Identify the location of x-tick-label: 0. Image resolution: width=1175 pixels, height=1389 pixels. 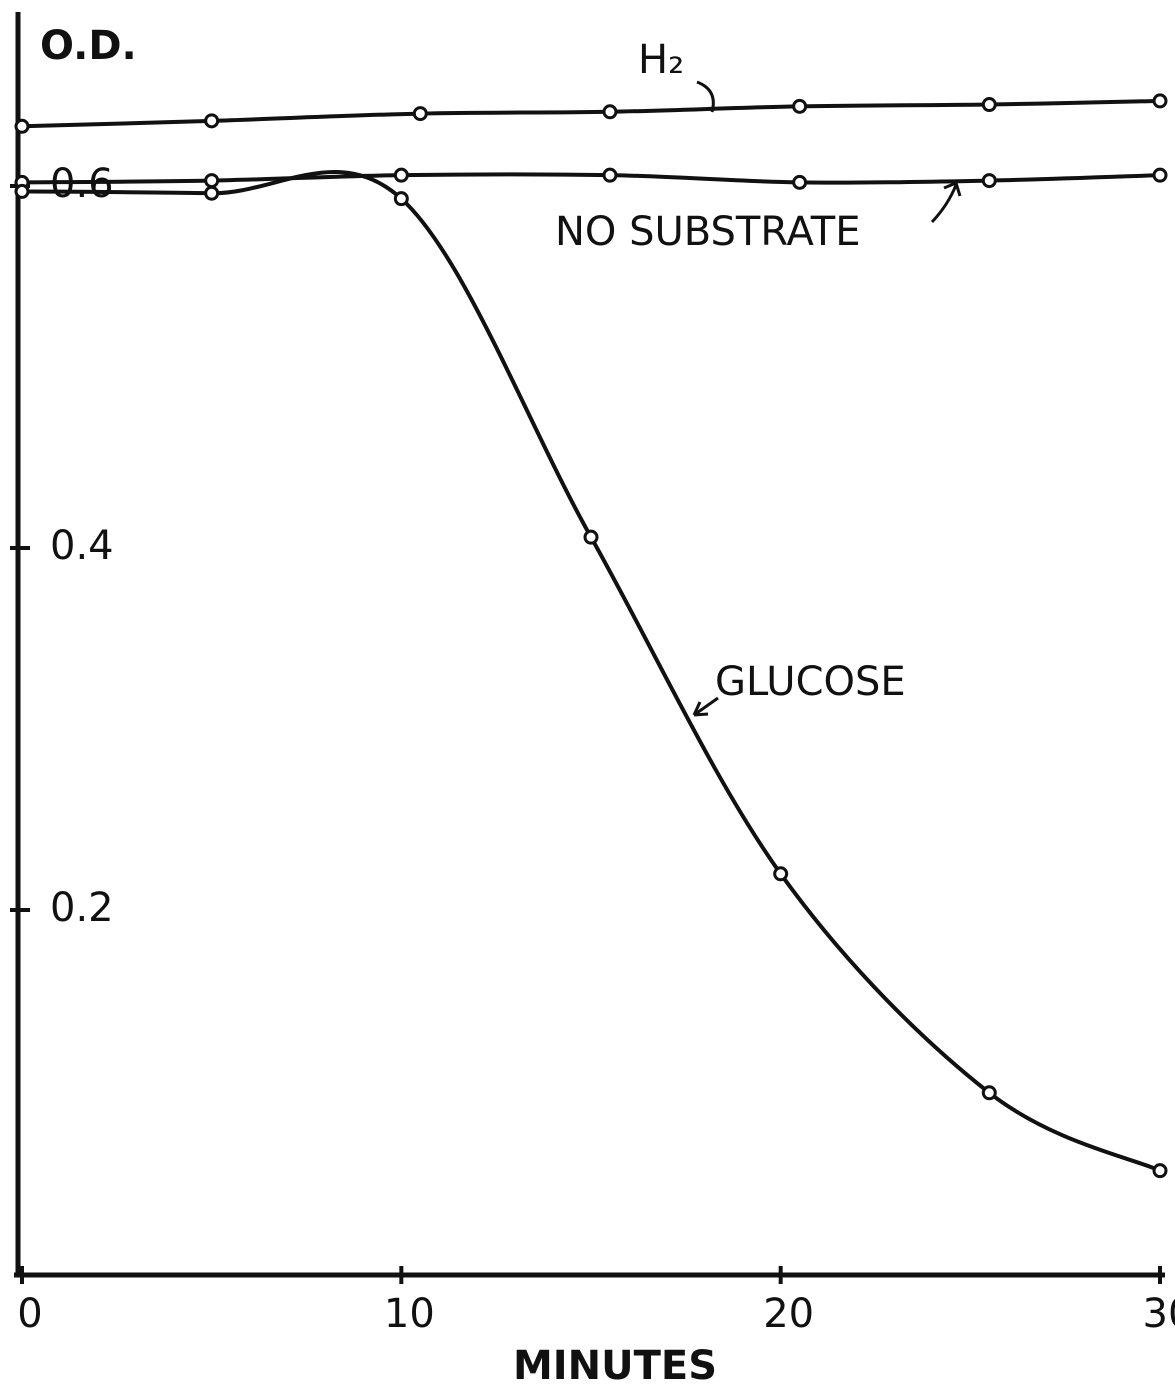
(29, 1314).